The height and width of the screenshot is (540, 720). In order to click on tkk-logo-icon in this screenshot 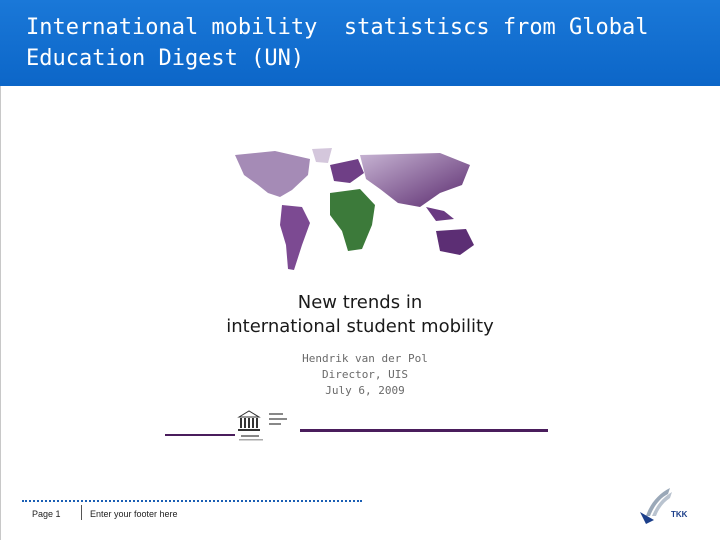, I will do `click(656, 506)`.